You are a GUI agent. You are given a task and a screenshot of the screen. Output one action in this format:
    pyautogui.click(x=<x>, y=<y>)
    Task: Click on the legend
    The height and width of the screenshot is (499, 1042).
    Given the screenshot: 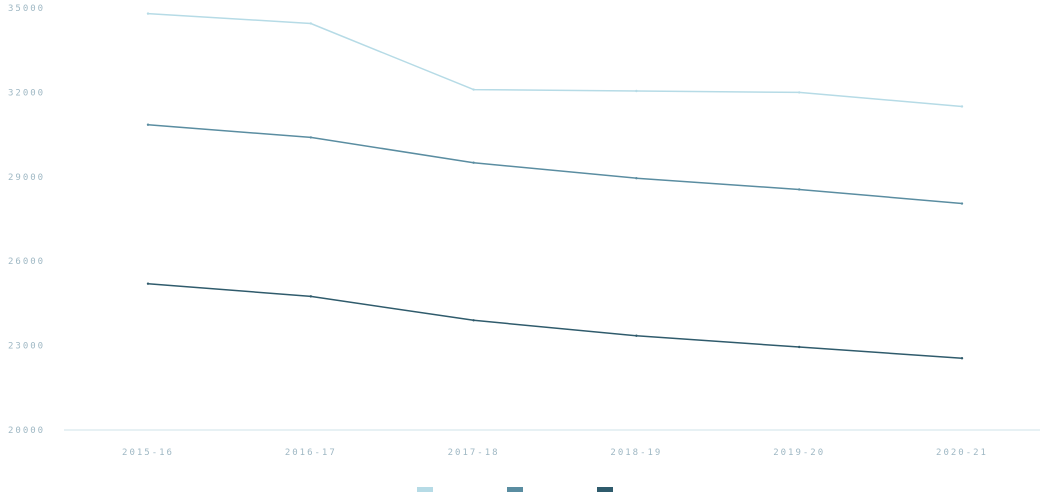 What is the action you would take?
    pyautogui.click(x=515, y=489)
    